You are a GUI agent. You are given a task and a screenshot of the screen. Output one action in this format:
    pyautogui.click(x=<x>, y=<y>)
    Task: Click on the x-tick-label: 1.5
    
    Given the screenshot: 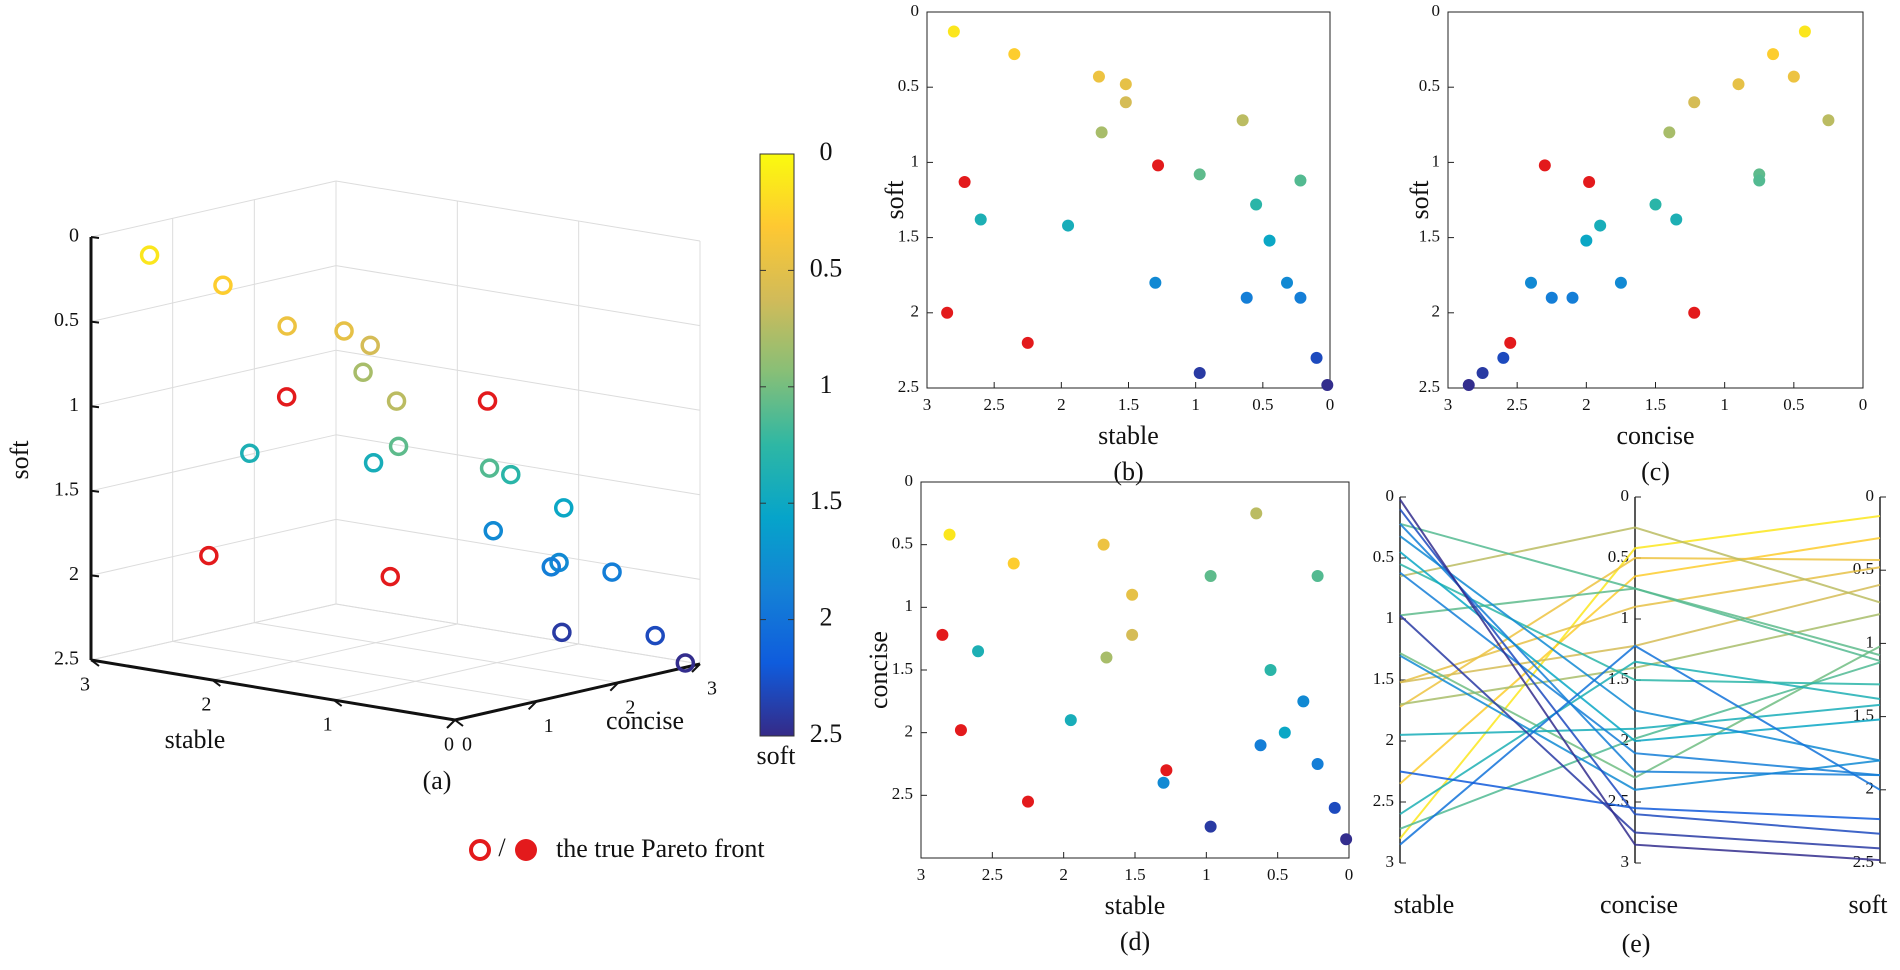 What is the action you would take?
    pyautogui.click(x=1134, y=874)
    